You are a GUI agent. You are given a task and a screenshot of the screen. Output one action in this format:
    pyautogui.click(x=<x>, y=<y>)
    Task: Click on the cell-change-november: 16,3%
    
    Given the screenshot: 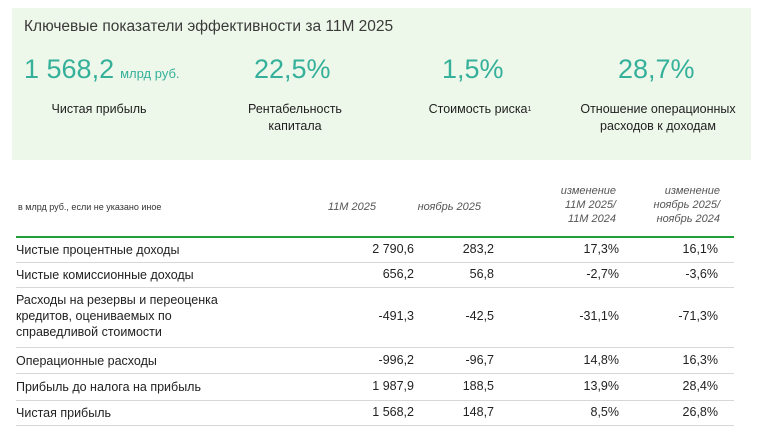 What is the action you would take?
    pyautogui.click(x=700, y=360)
    